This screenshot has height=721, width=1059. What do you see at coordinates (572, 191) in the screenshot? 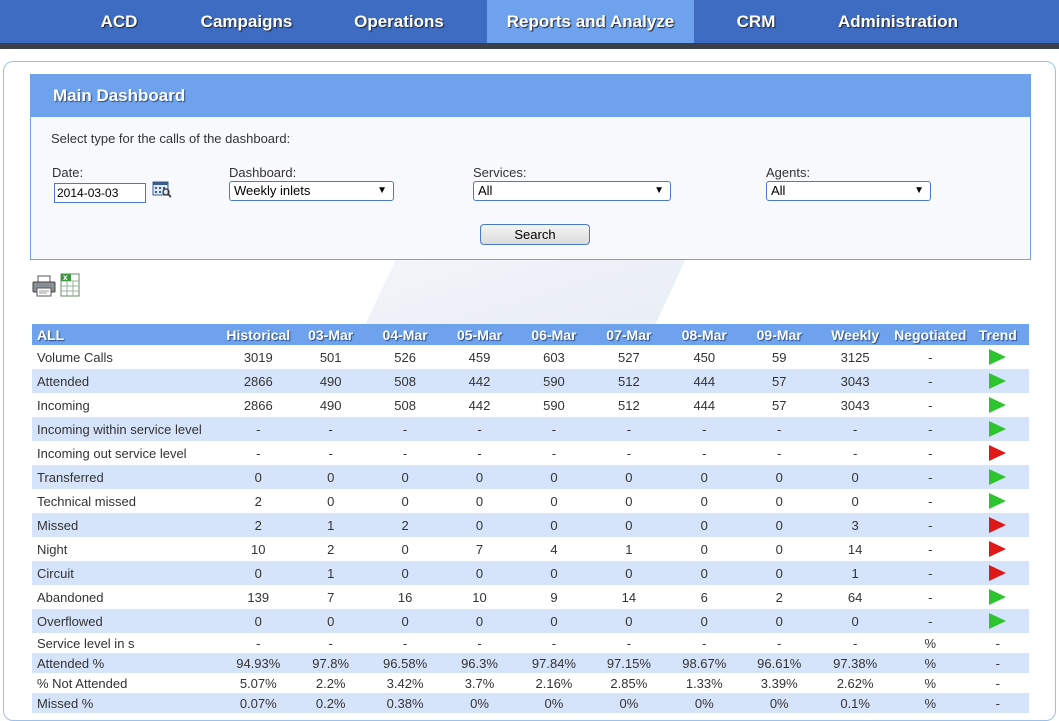
I see `services-select: All ▼` at bounding box center [572, 191].